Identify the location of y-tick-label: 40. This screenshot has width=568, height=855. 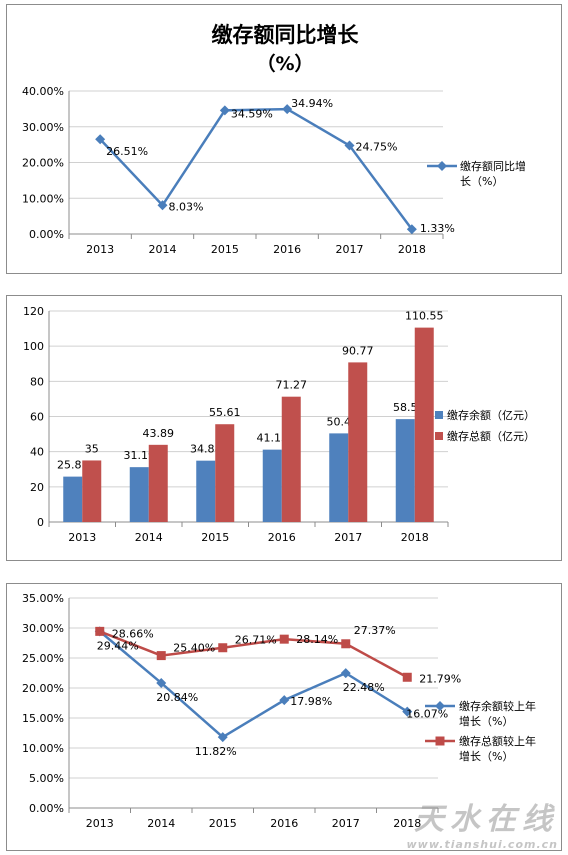
(37, 452).